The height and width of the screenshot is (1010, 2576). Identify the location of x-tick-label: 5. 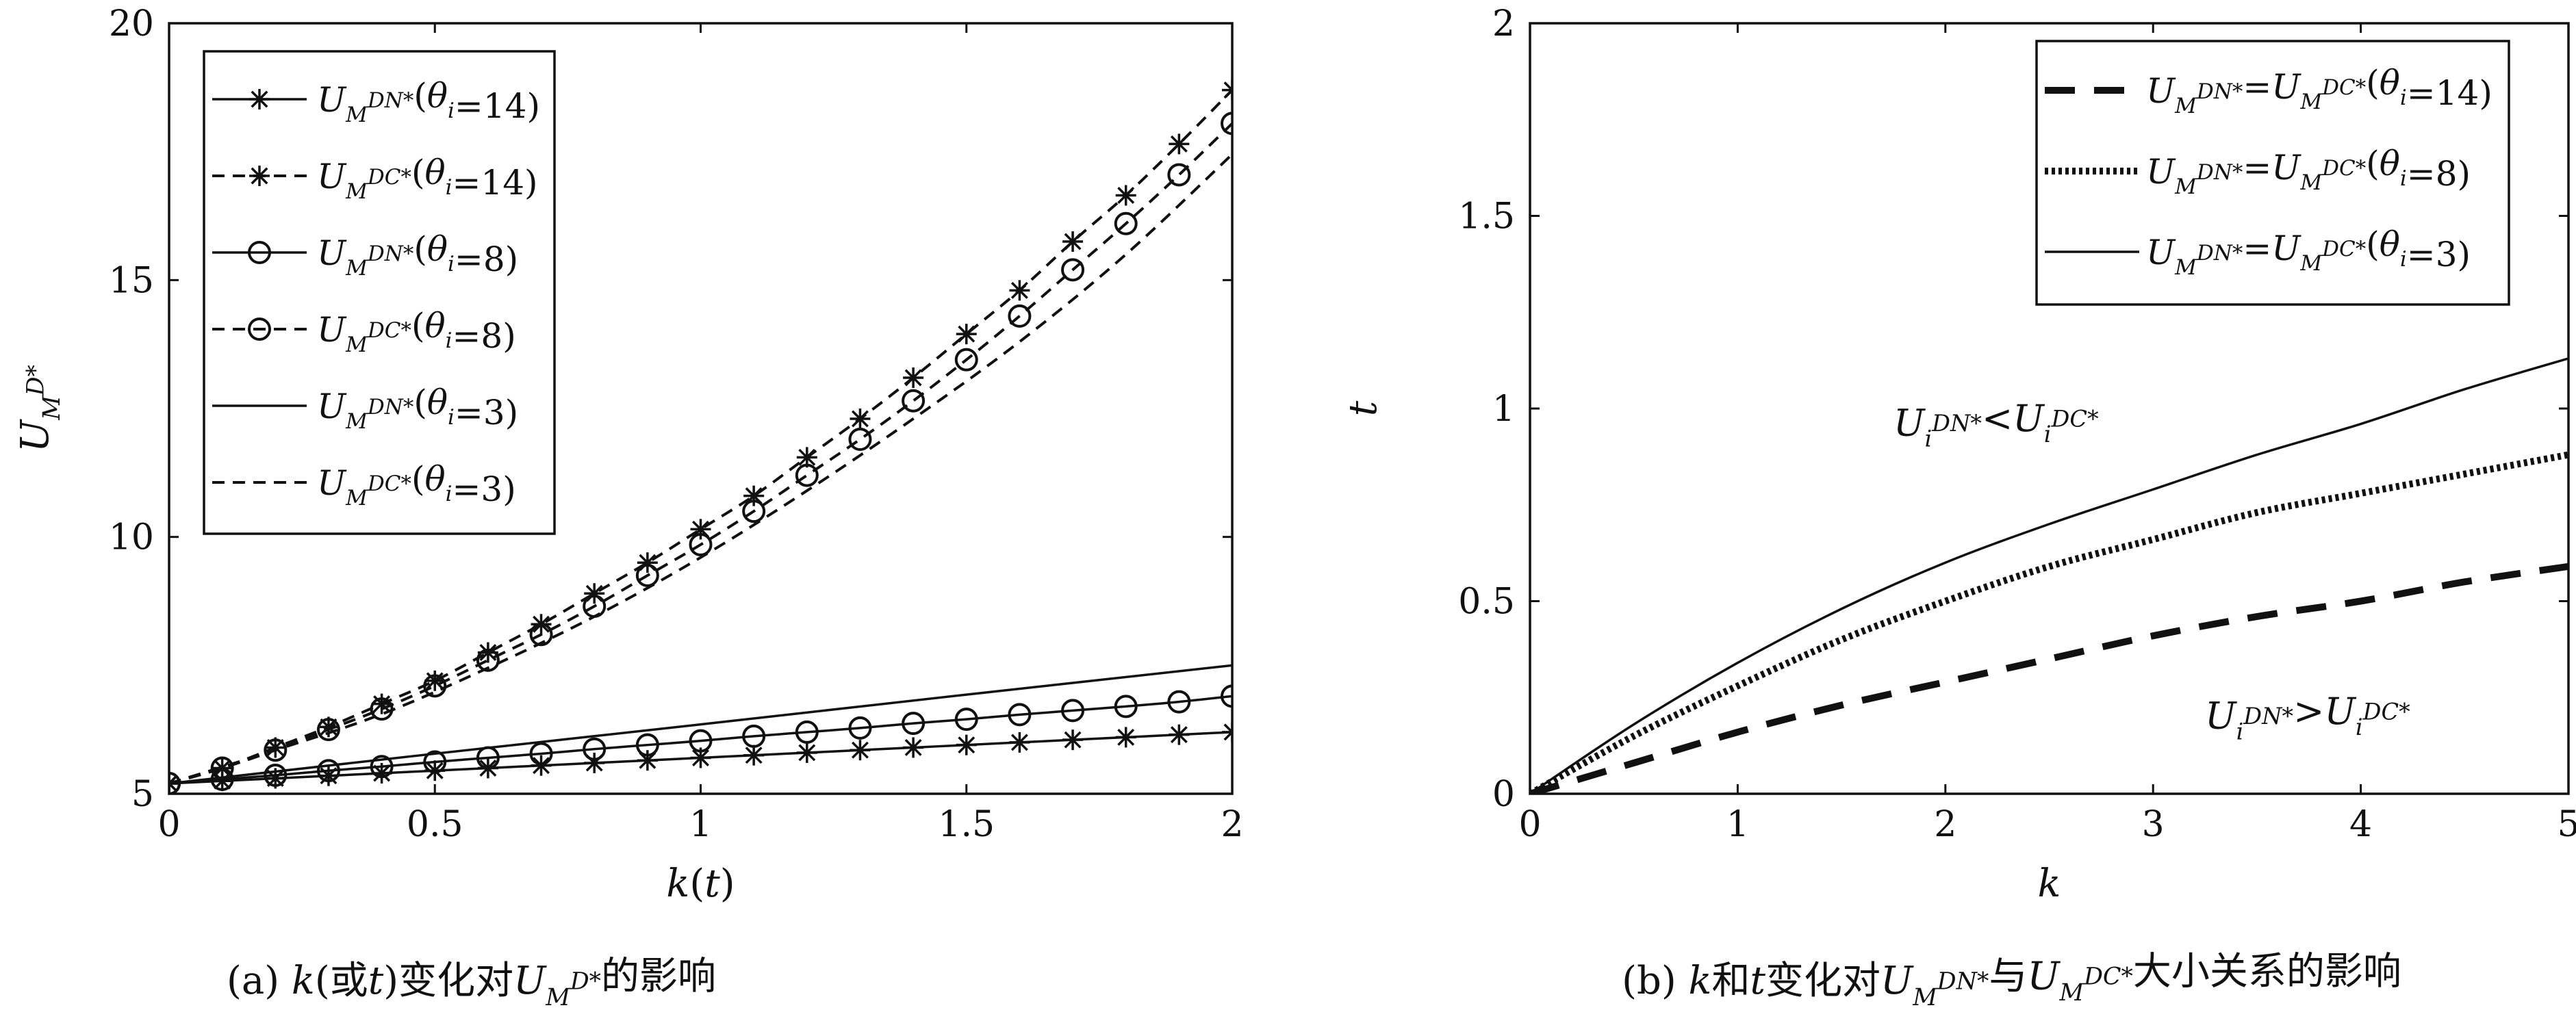
(2566, 824).